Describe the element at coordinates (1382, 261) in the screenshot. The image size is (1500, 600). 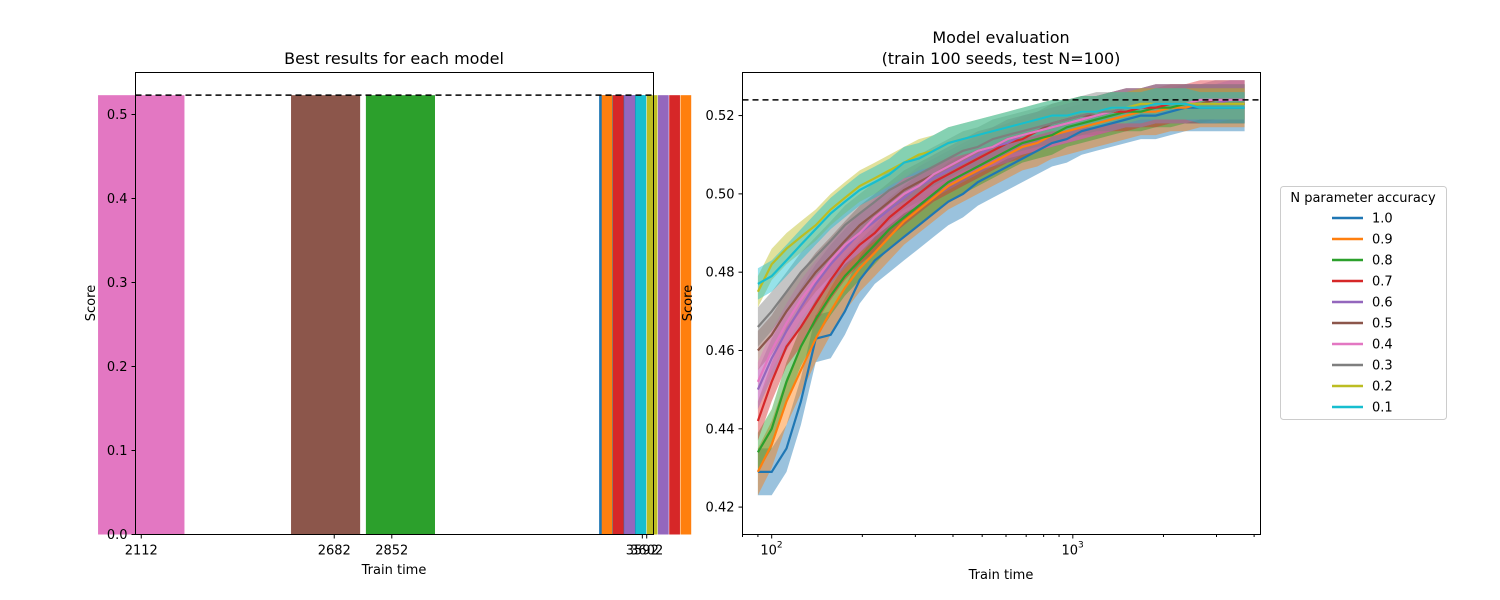
I see `legend-label: 0.8` at that location.